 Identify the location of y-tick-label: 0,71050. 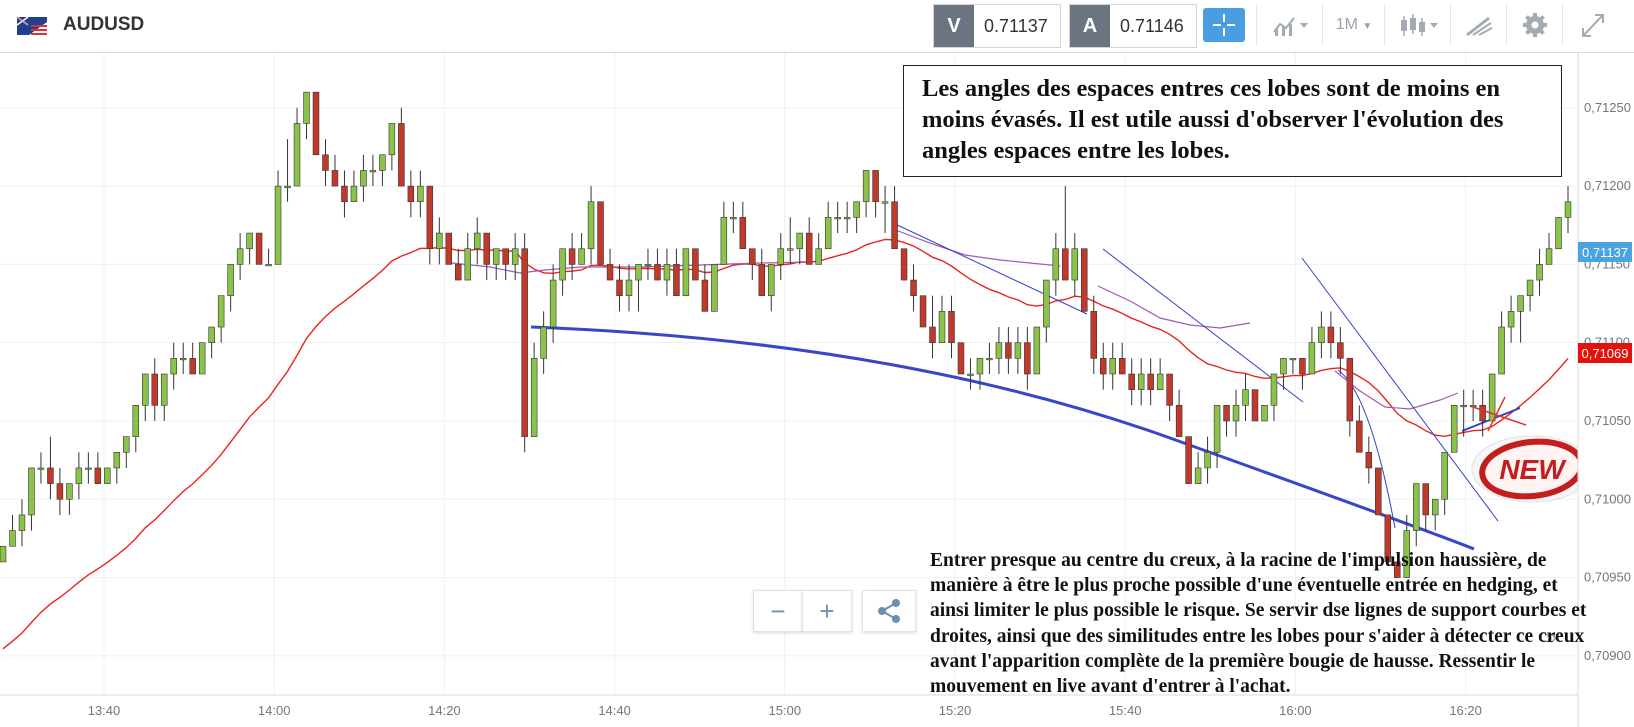
(1607, 420).